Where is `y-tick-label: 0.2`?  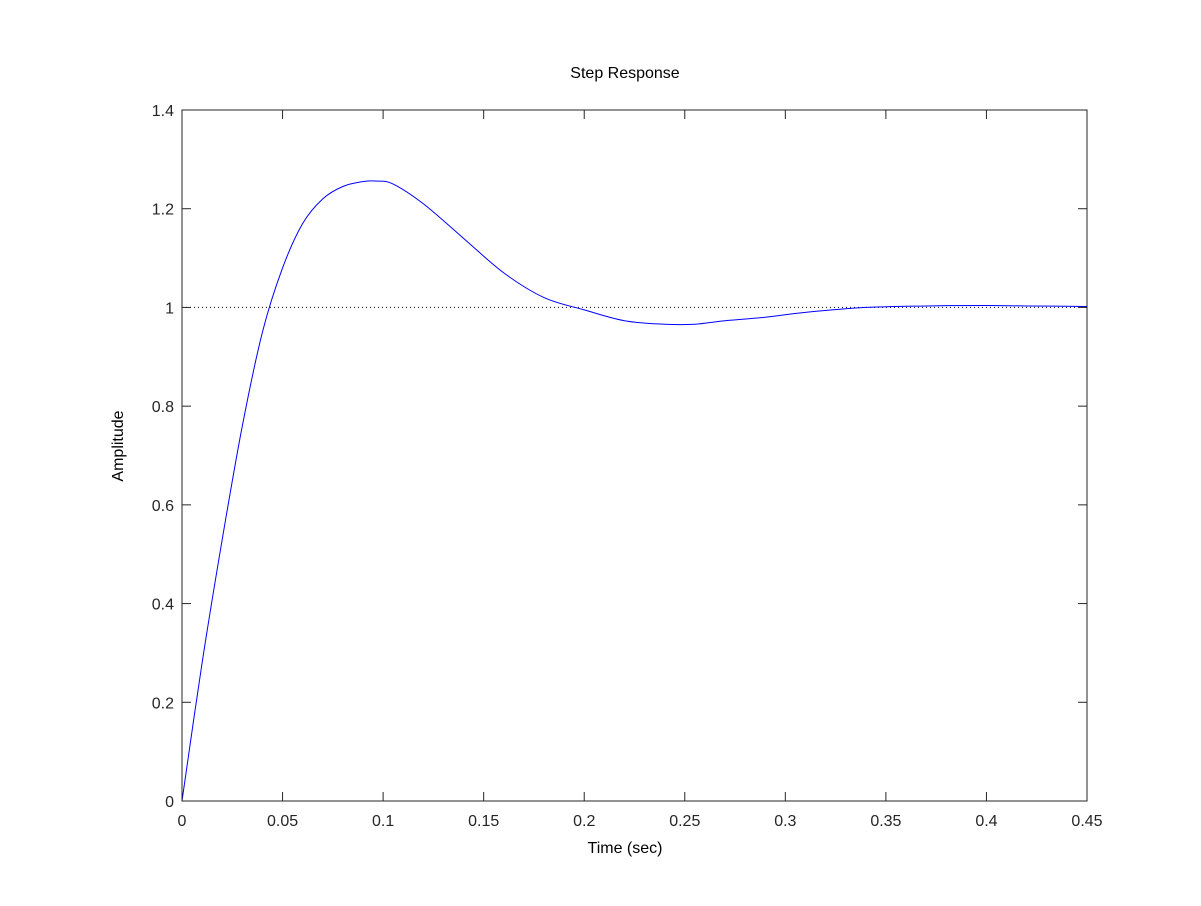
y-tick-label: 0.2 is located at coordinates (163, 703).